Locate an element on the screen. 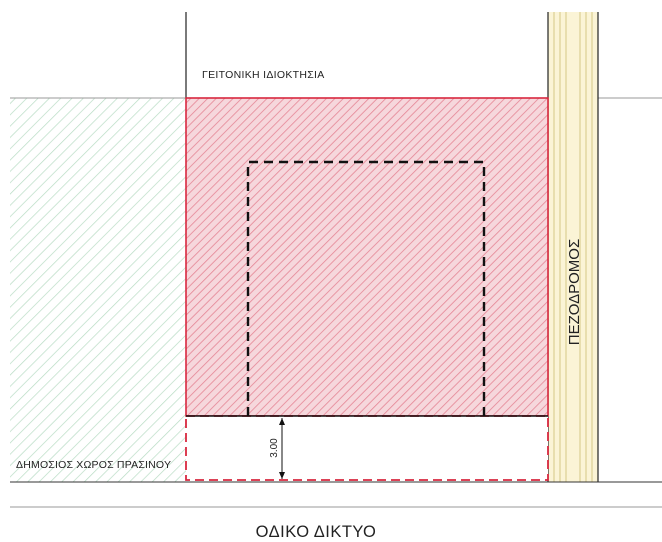  sidewalk-strip is located at coordinates (573, 247).